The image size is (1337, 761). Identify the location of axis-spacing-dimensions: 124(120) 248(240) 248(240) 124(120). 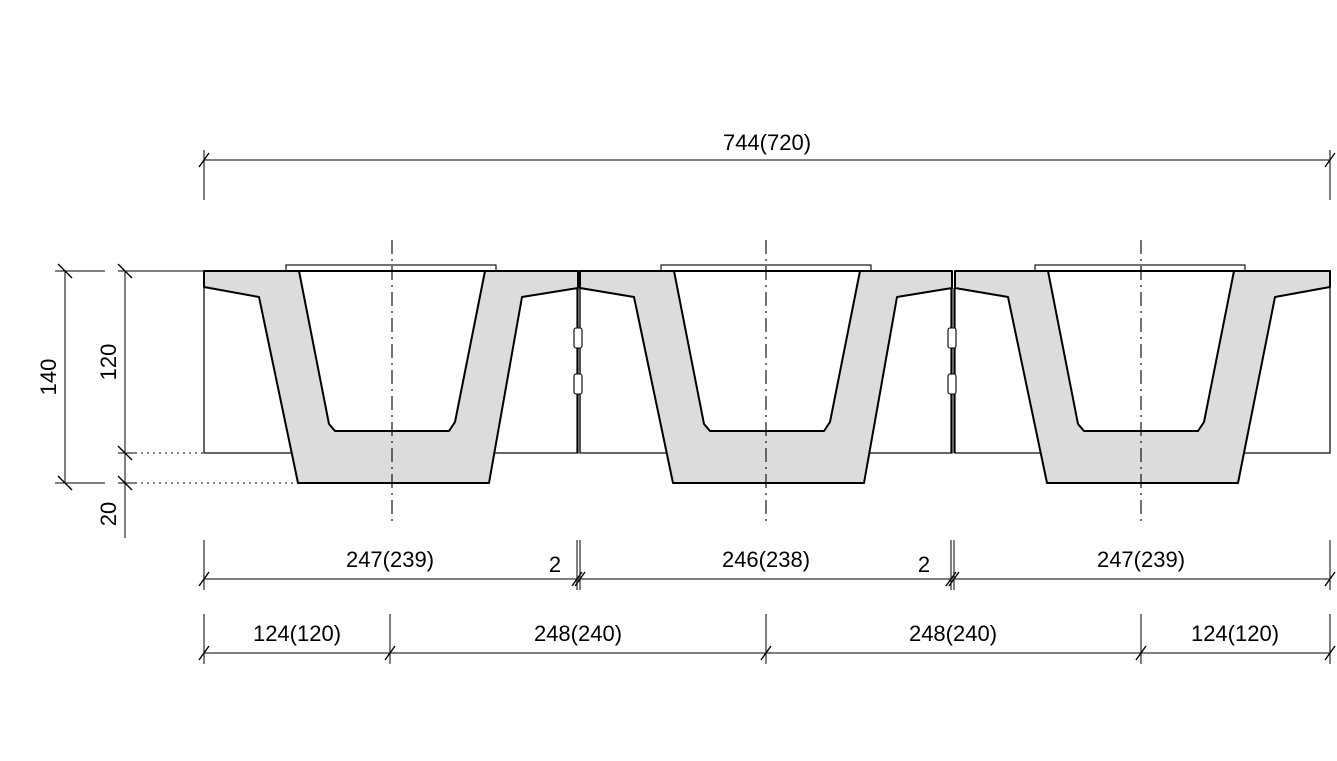
(767, 639).